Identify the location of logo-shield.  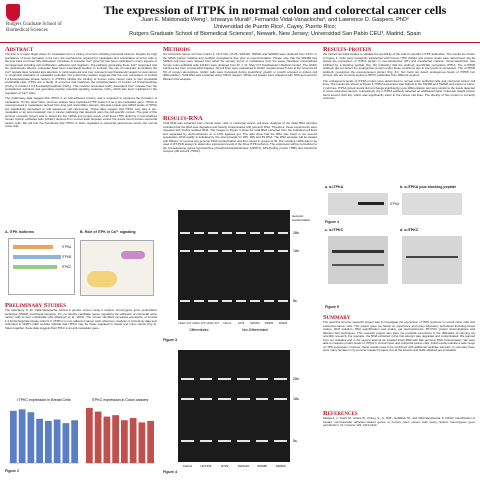
(13, 12).